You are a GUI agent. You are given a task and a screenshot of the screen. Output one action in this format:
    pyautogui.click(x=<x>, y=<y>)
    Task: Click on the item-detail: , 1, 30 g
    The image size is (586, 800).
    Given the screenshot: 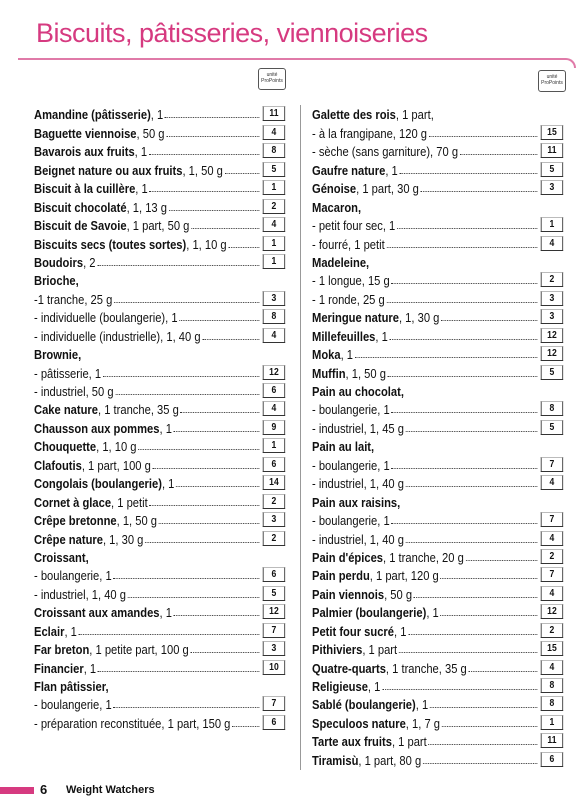 What is the action you would take?
    pyautogui.click(x=419, y=318)
    